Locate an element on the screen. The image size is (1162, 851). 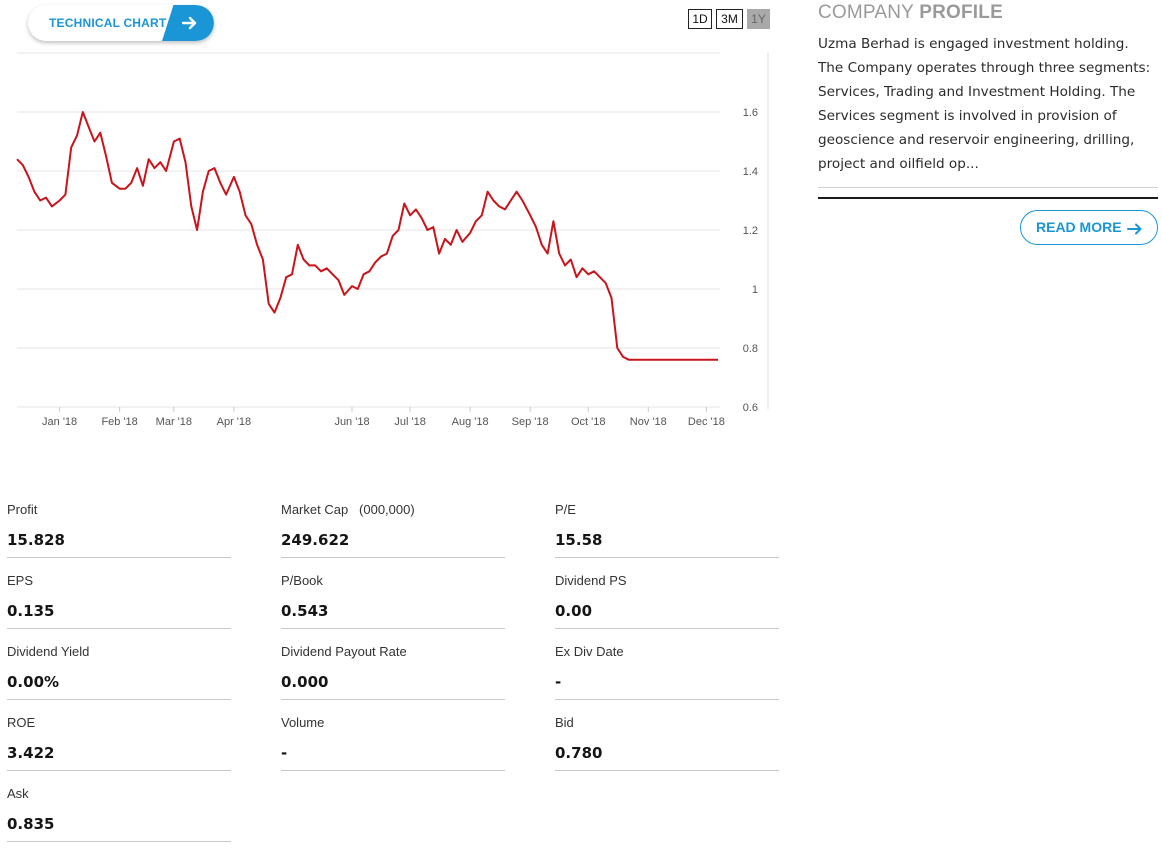
stat-value: 0.543 is located at coordinates (305, 611).